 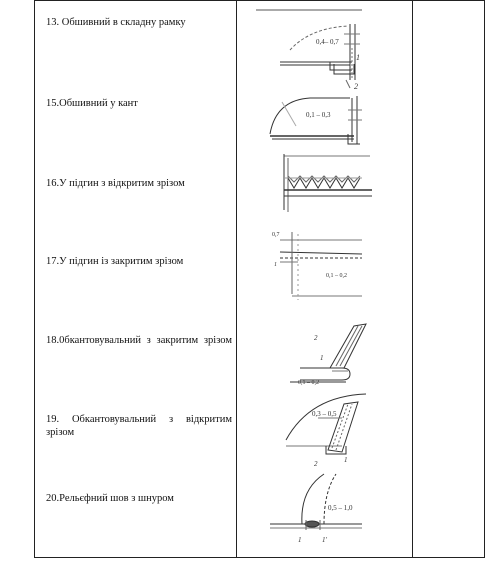 I want to click on table-border-left, so click(x=34, y=279).